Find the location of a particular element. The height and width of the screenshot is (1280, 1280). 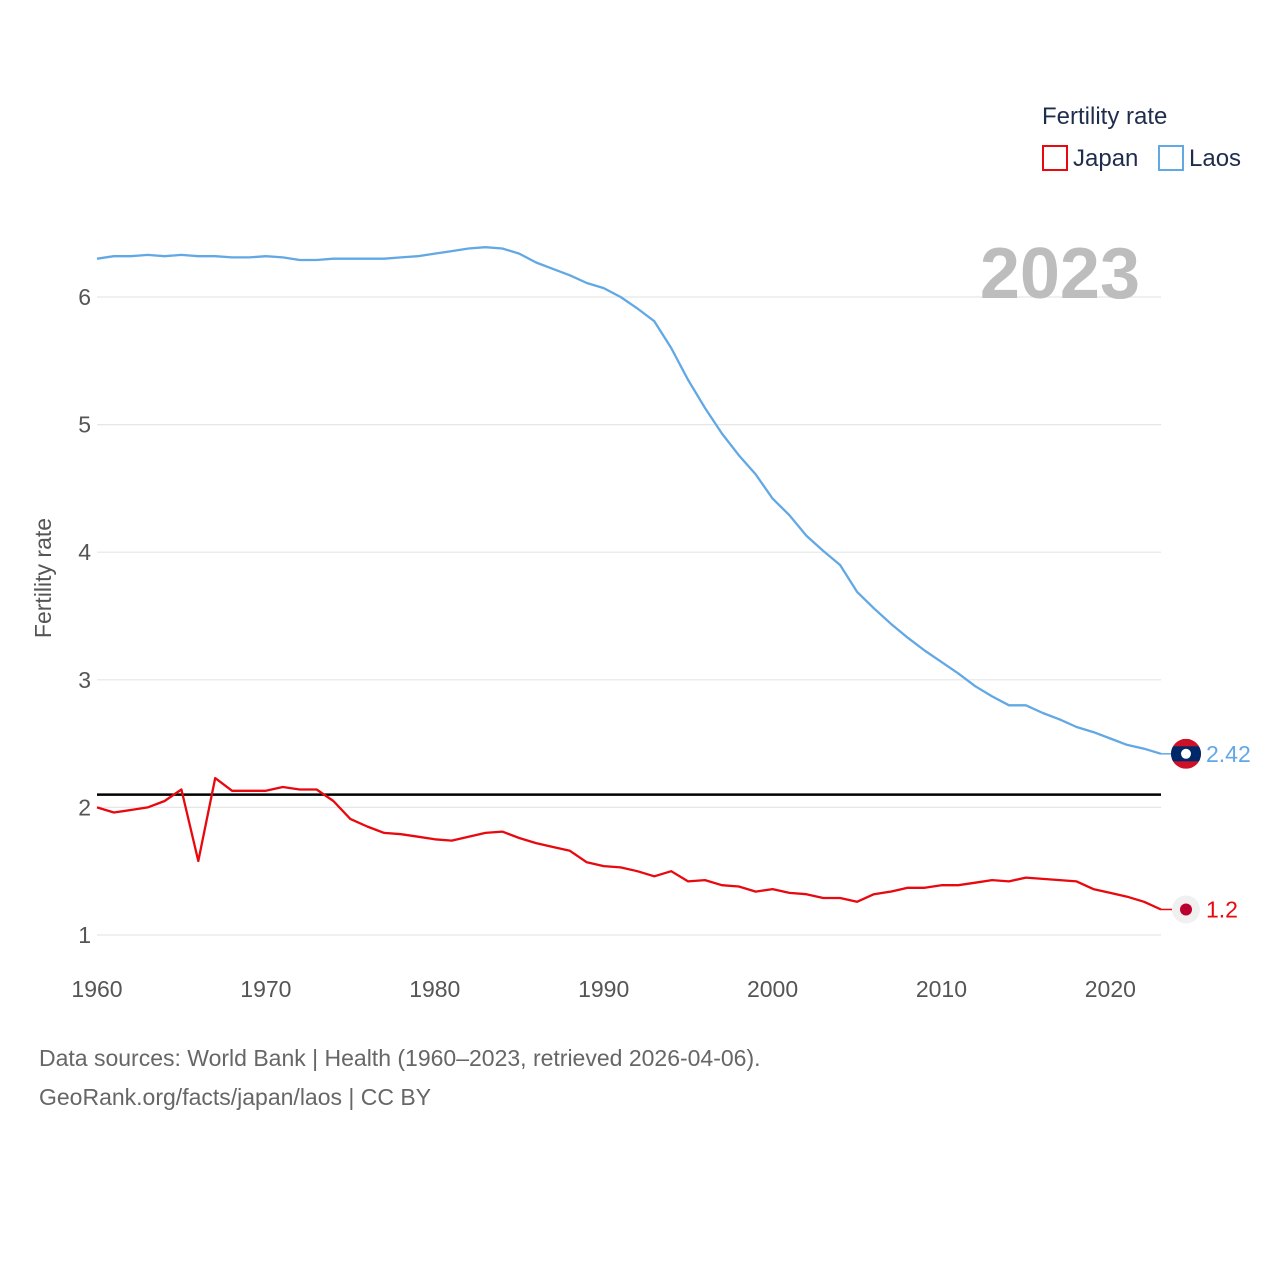

y-axis-ticks: 1 2 3 4 5 6 is located at coordinates (84, 616).